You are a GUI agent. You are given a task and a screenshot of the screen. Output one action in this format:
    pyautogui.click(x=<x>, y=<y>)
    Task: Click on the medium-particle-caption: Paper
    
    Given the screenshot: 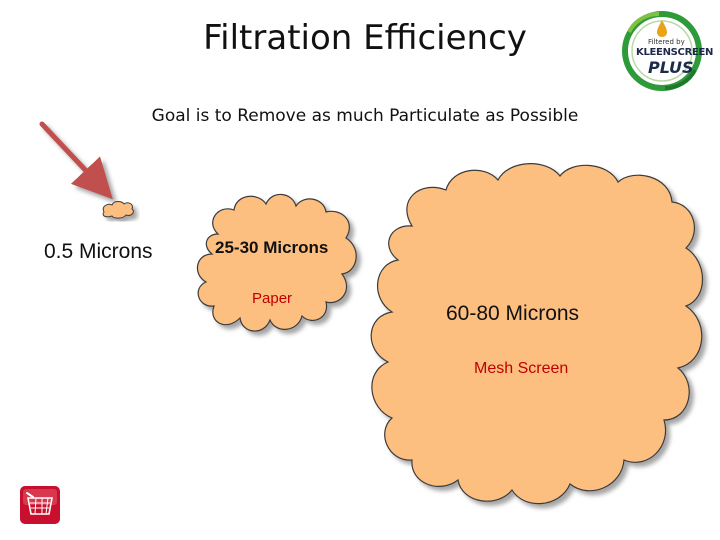 What is the action you would take?
    pyautogui.click(x=272, y=298)
    